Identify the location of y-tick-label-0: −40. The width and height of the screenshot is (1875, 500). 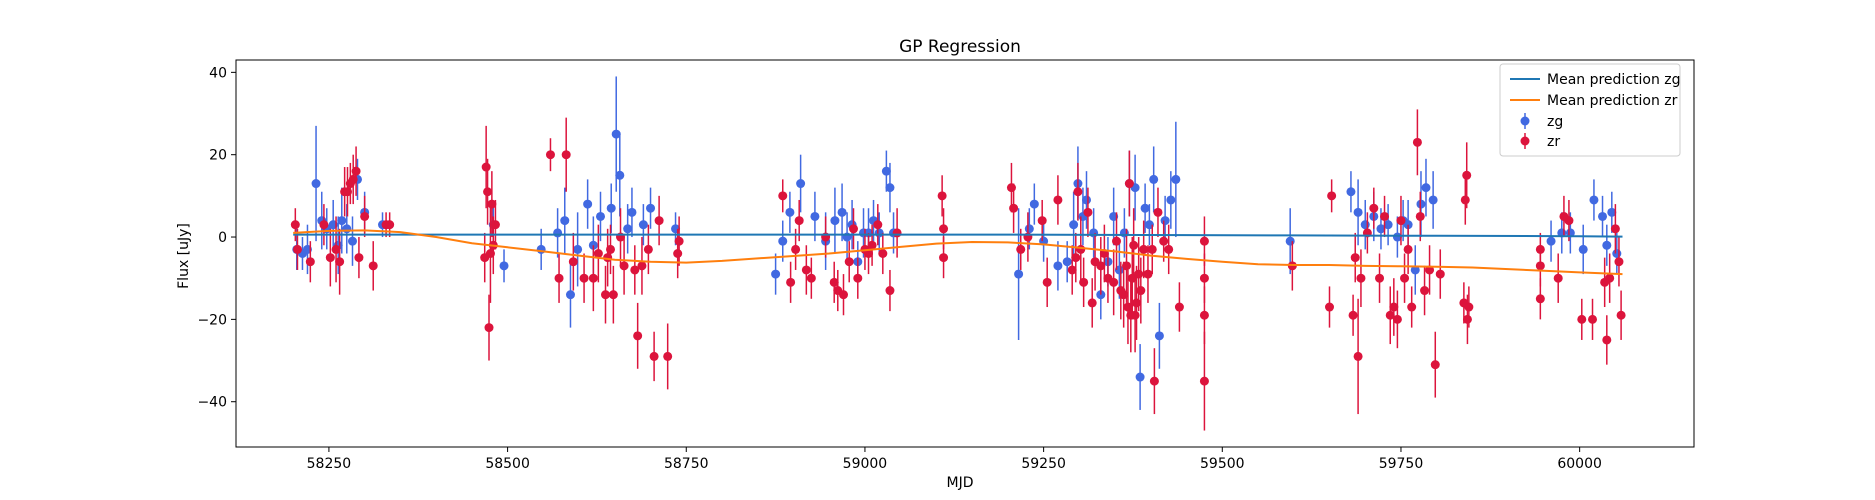
(212, 403).